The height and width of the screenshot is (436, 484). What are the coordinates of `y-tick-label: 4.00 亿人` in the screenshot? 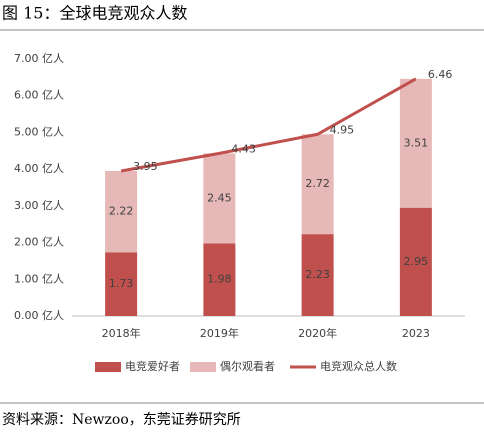 It's located at (39, 168).